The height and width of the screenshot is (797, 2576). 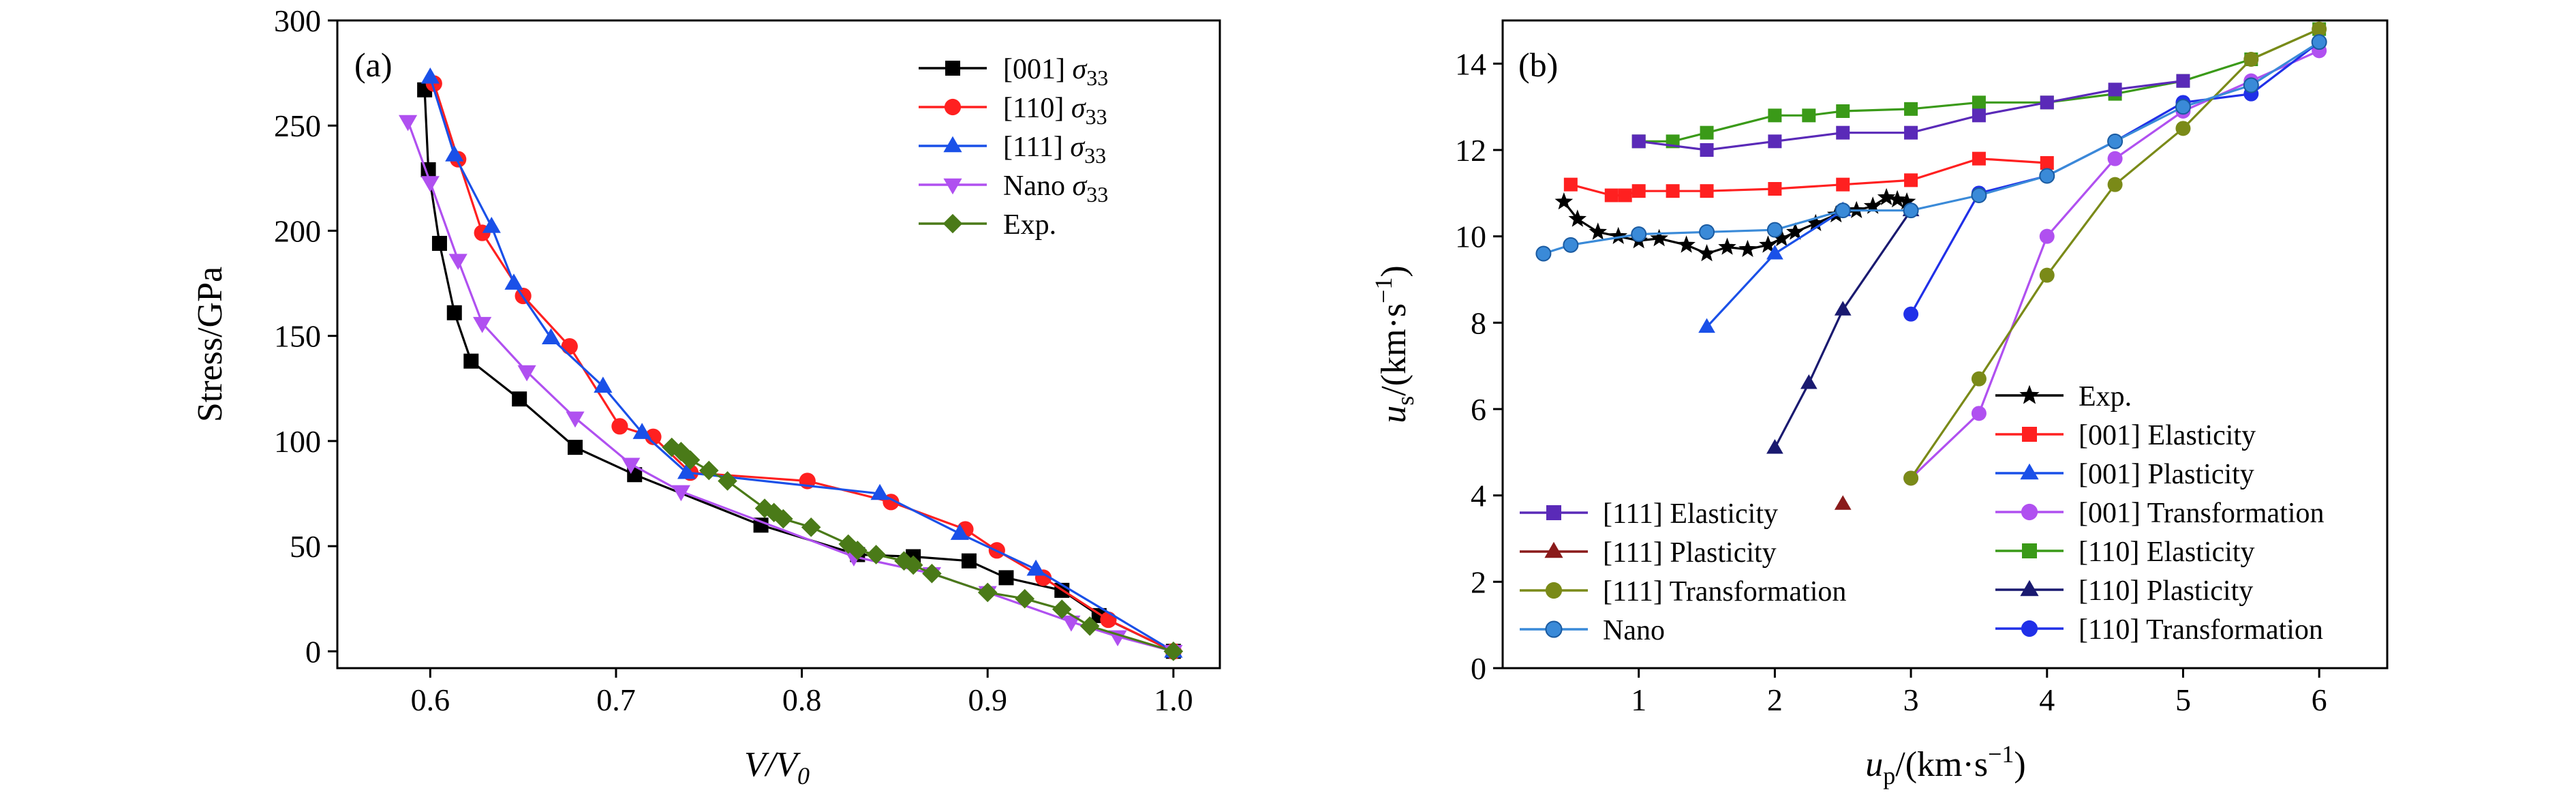 What do you see at coordinates (305, 546) in the screenshot?
I see `panel-a-y-tick-label: 50` at bounding box center [305, 546].